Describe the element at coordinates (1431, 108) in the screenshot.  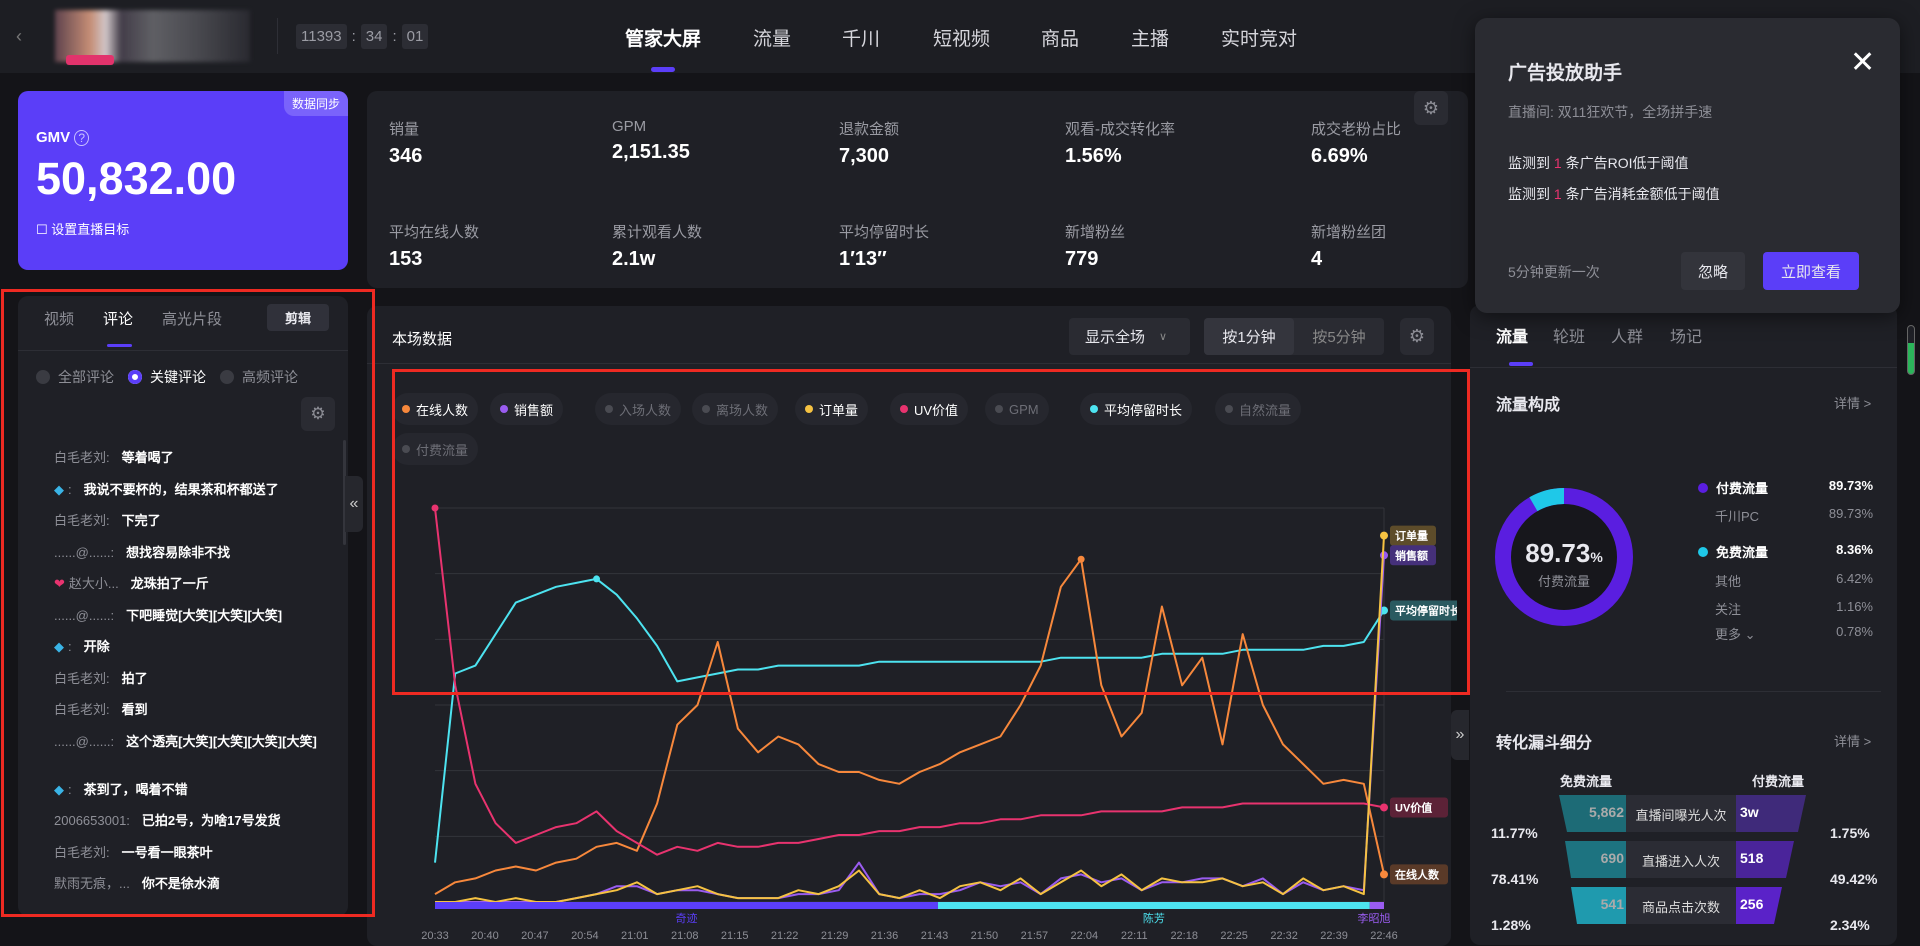
I see `gear-icon: ⚙` at that location.